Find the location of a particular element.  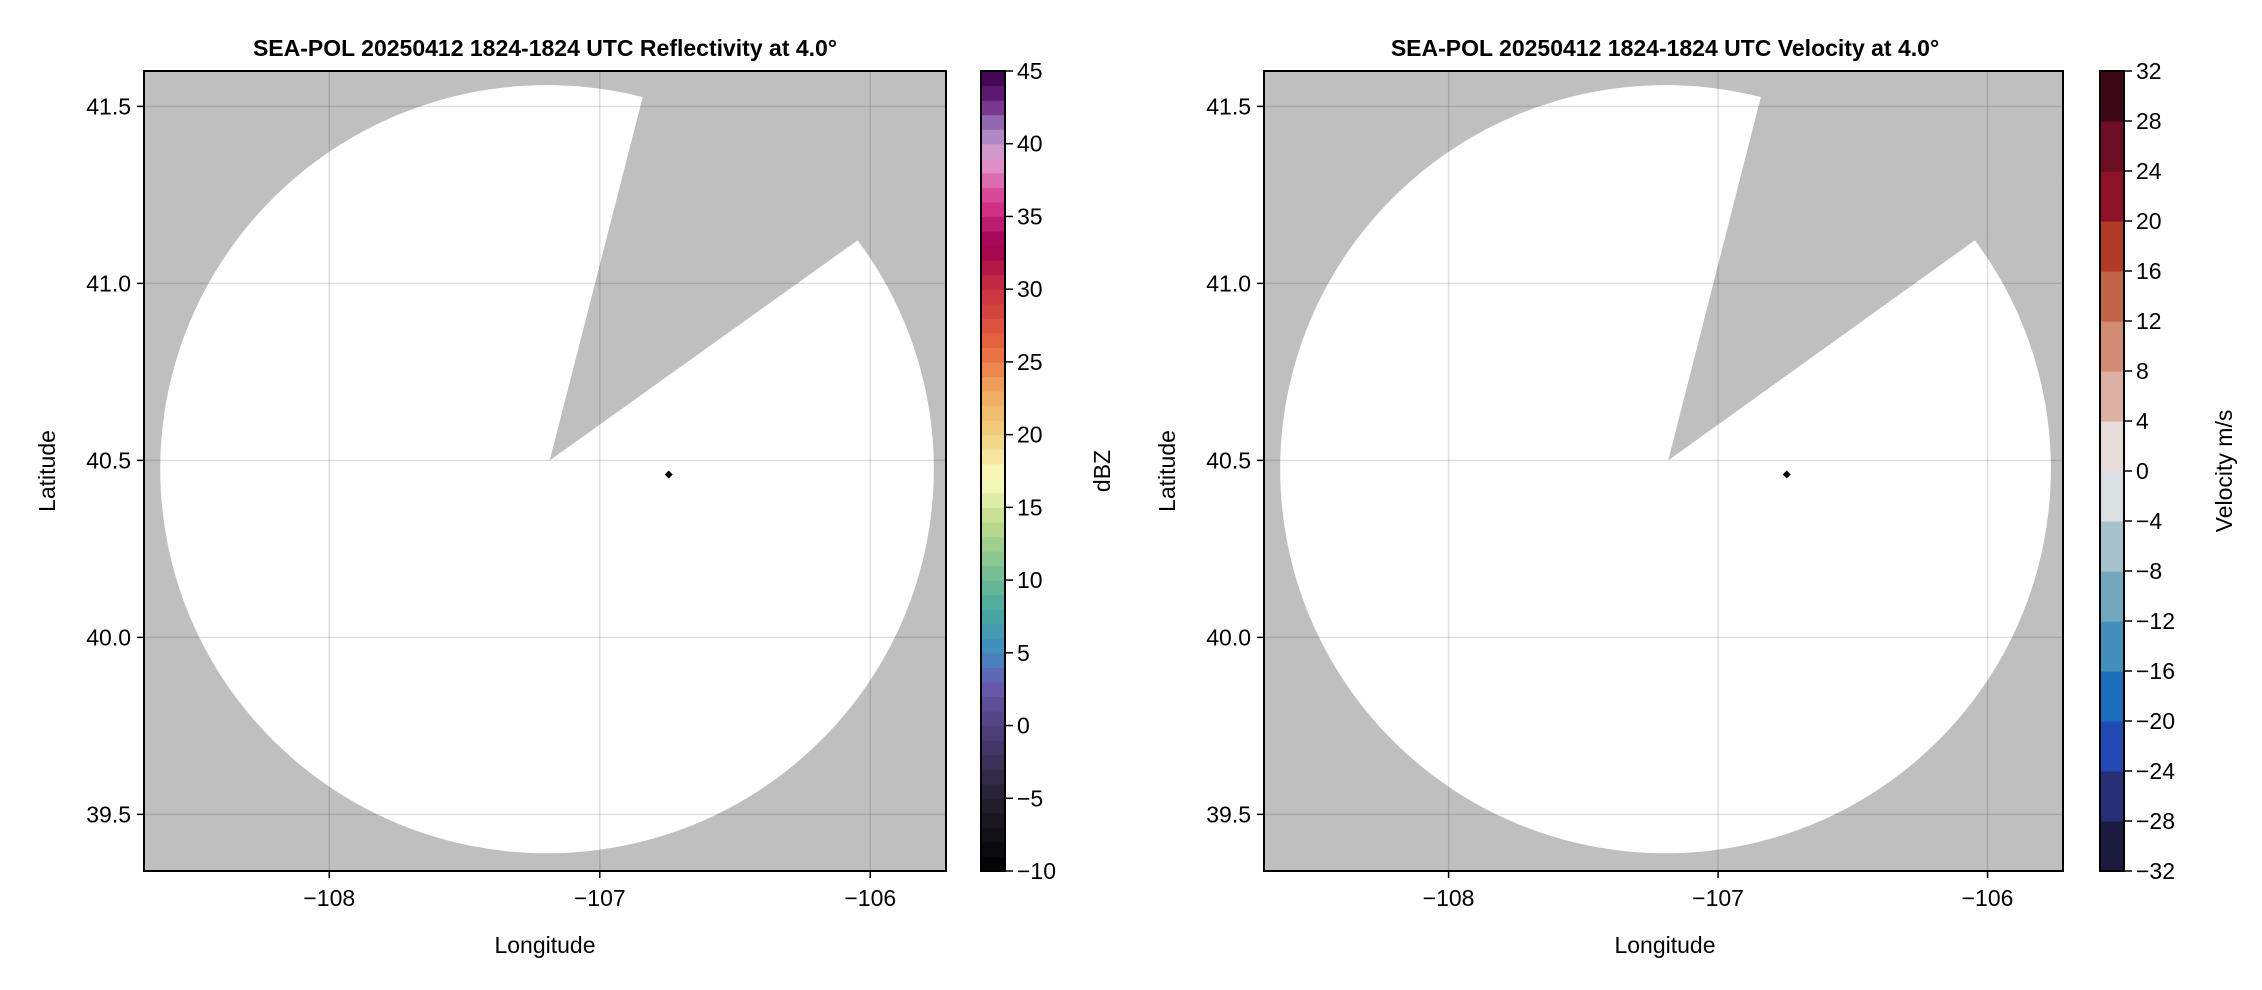

velocity-colorbar-tick-label: −28 is located at coordinates (2155, 821).